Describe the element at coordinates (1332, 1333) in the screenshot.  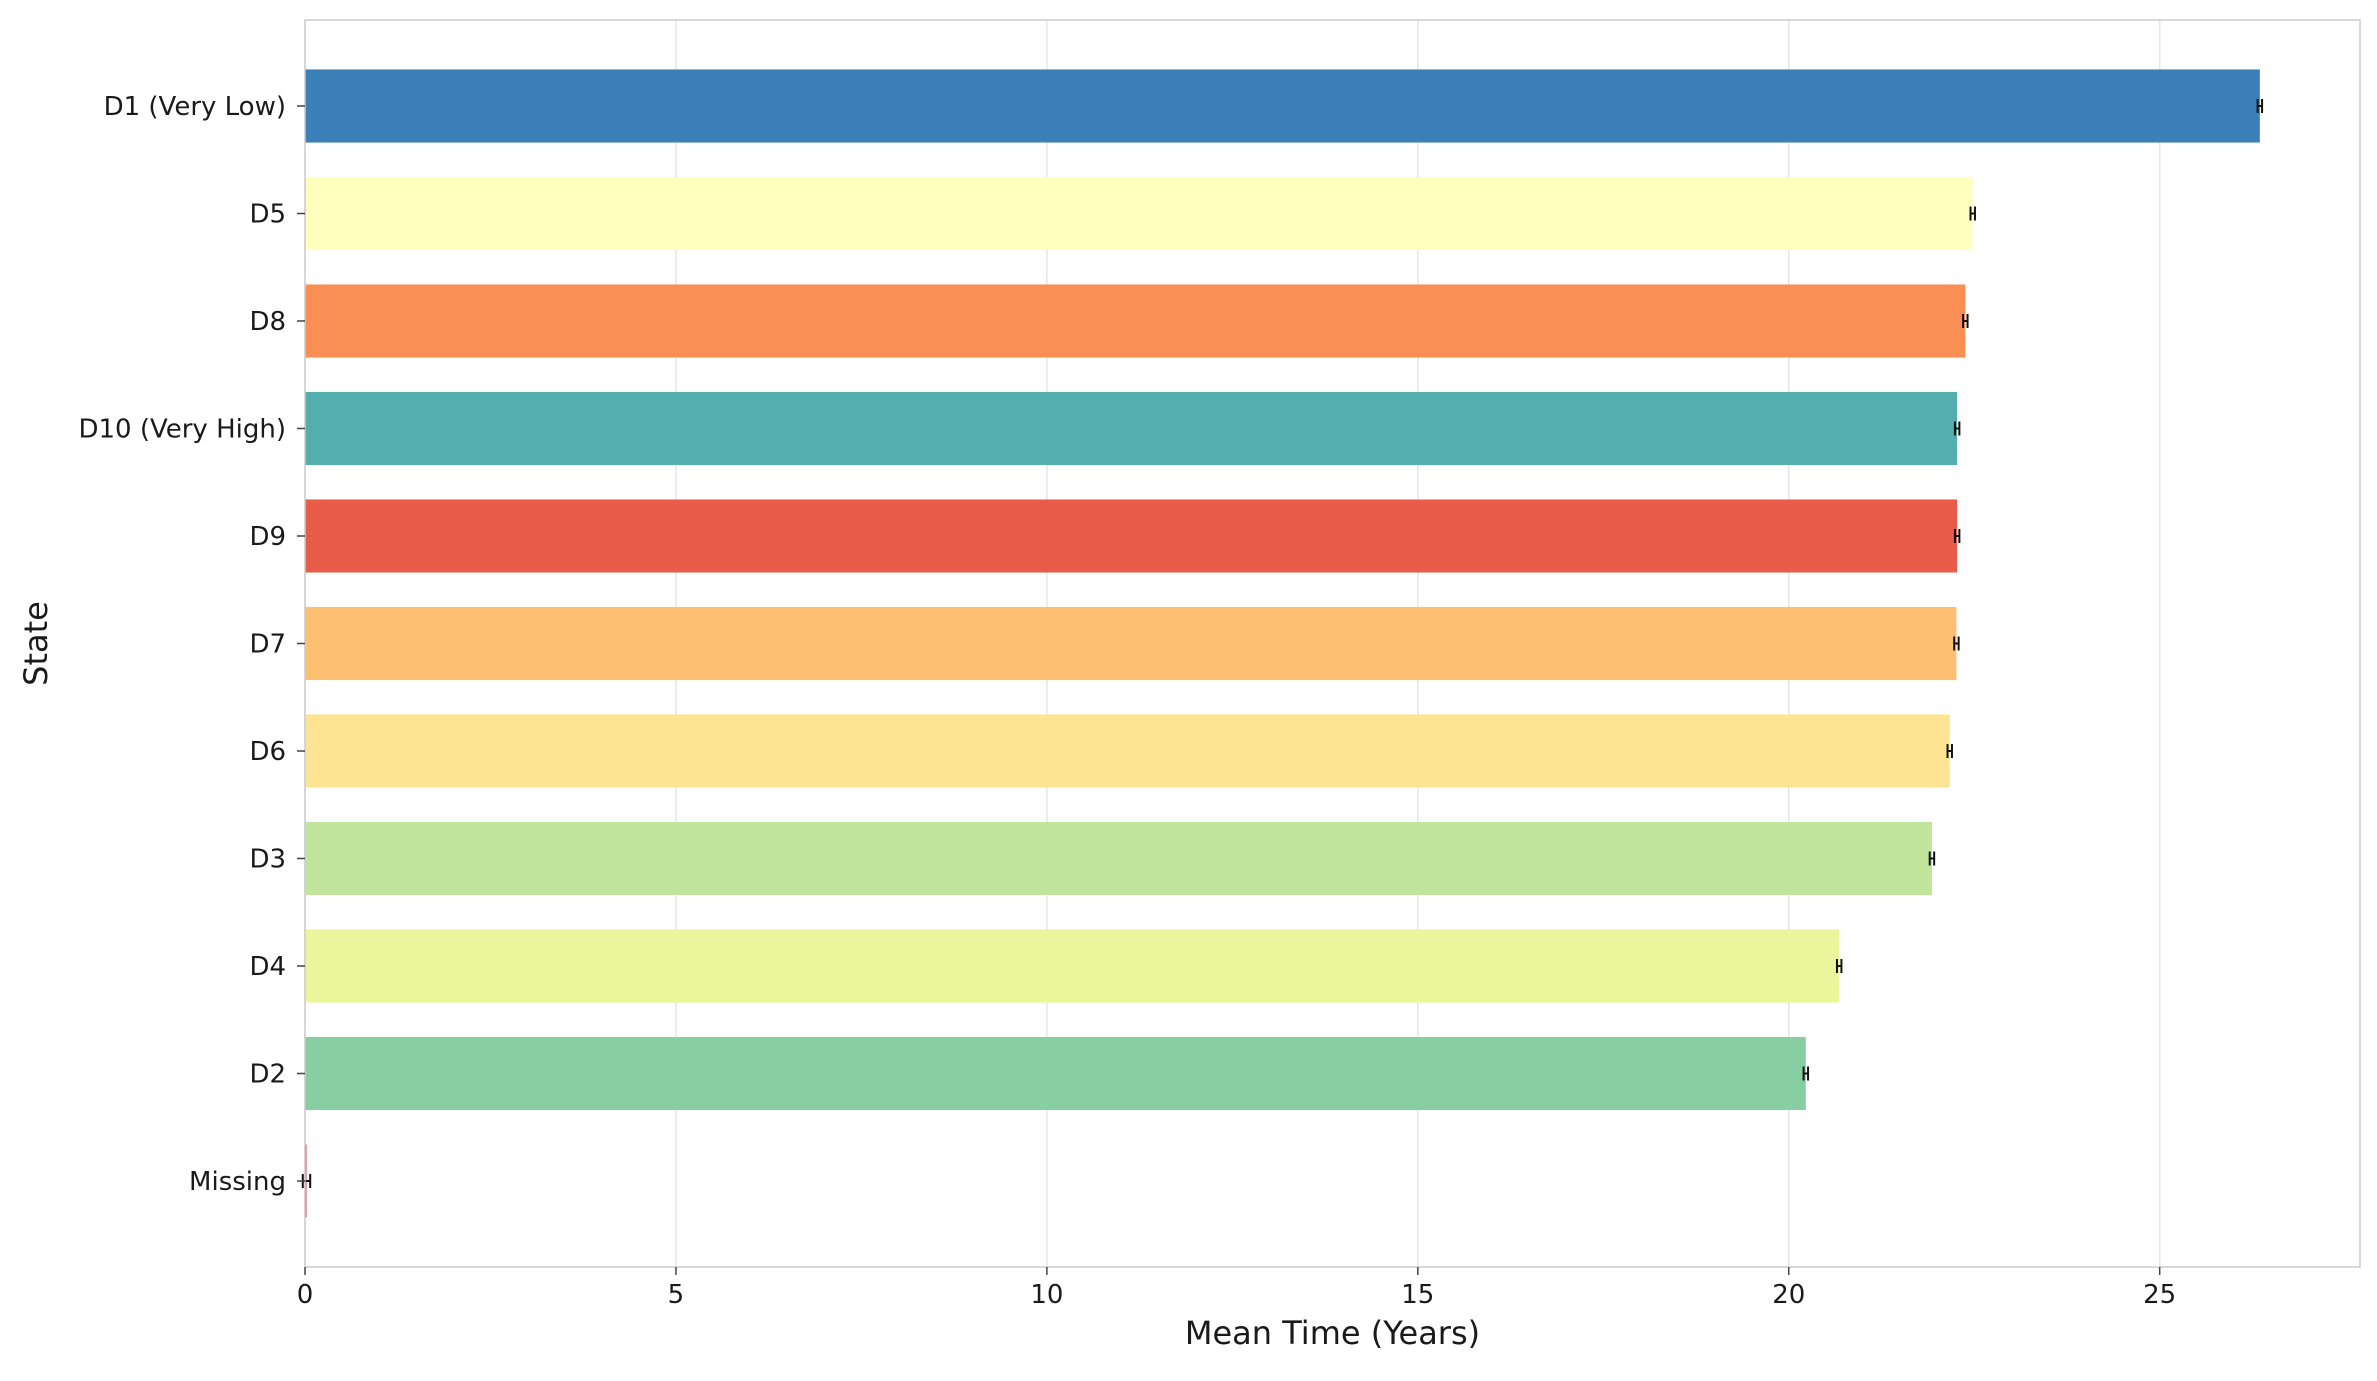
I see `x-axis-title: Mean Time (Years)` at that location.